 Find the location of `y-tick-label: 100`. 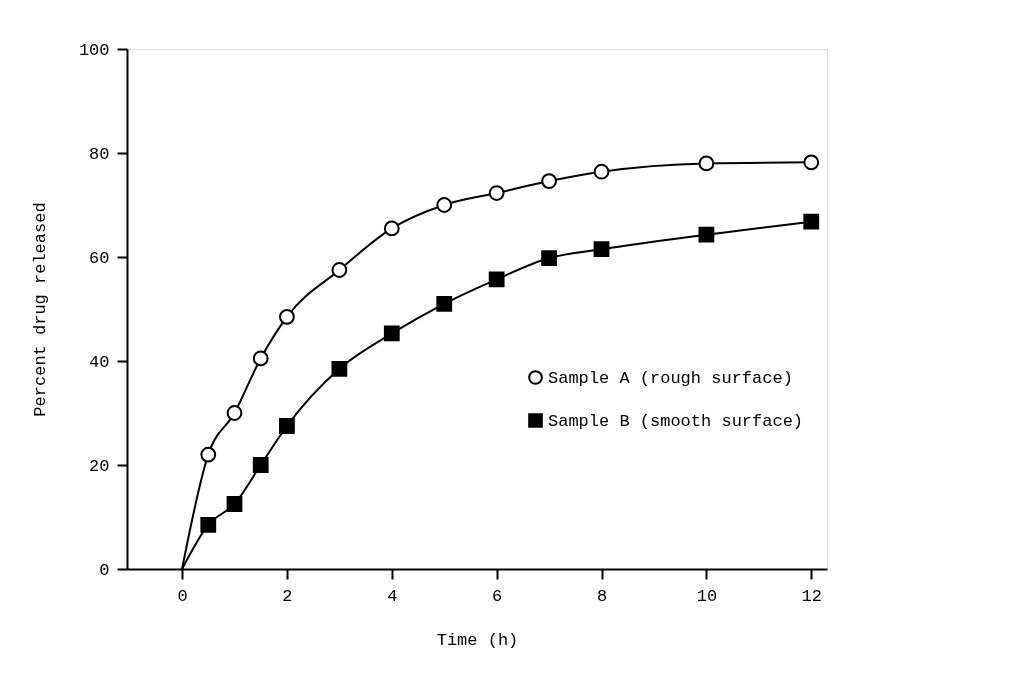

y-tick-label: 100 is located at coordinates (94, 50).